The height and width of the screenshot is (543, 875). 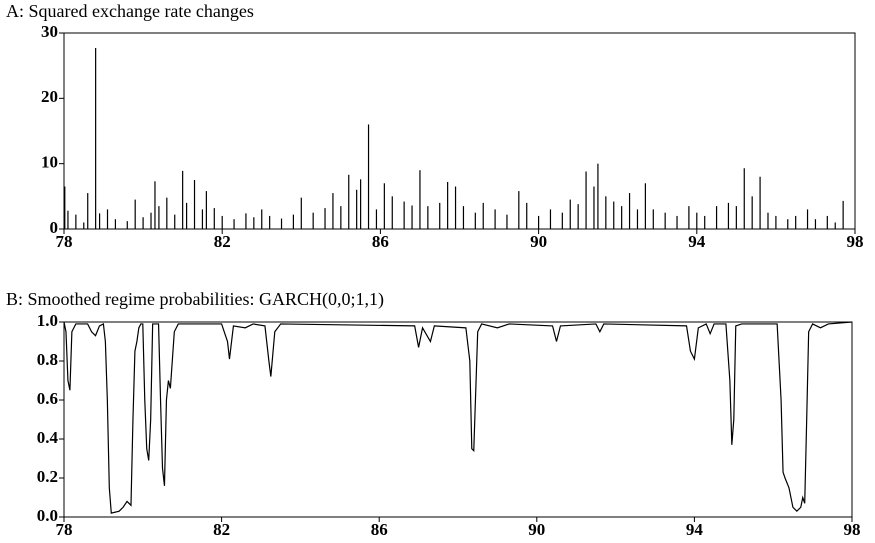 What do you see at coordinates (49, 31) in the screenshot?
I see `y-tick-label: 30` at bounding box center [49, 31].